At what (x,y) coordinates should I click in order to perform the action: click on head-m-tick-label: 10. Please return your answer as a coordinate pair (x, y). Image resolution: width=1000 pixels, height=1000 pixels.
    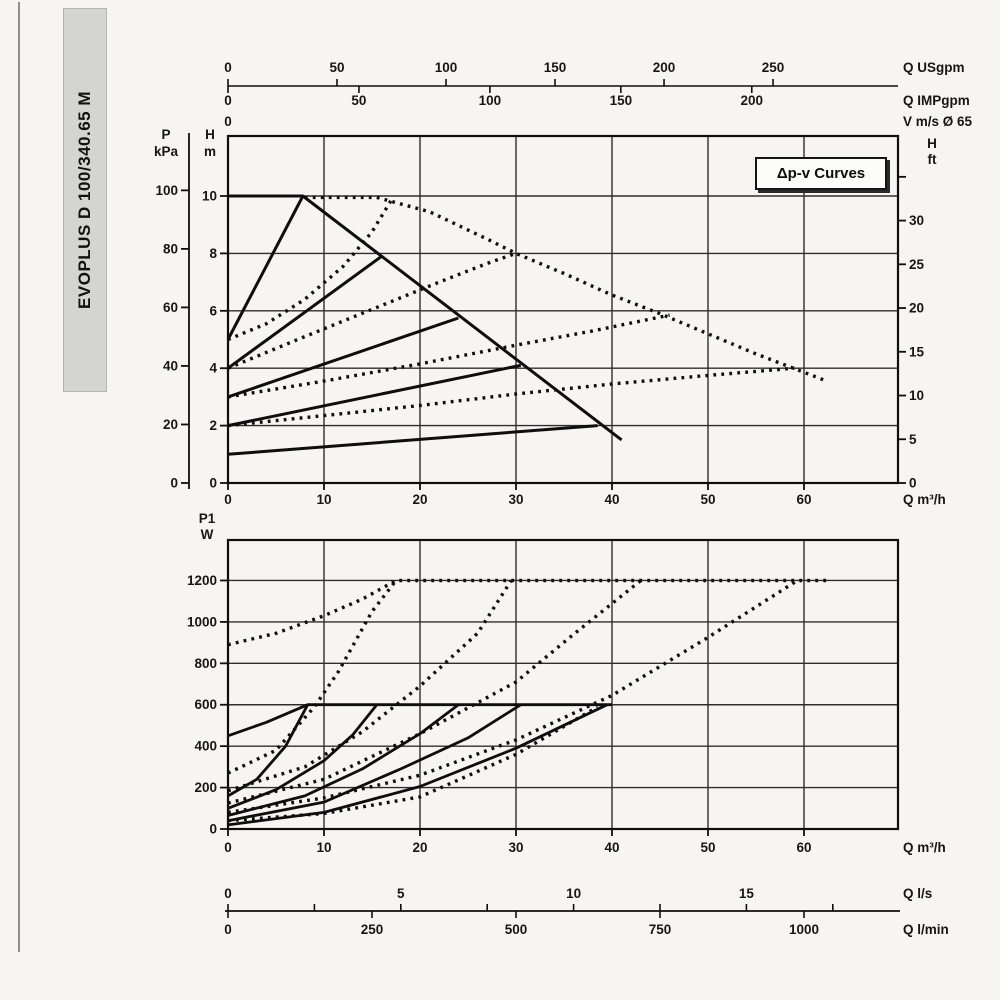
    Looking at the image, I should click on (209, 196).